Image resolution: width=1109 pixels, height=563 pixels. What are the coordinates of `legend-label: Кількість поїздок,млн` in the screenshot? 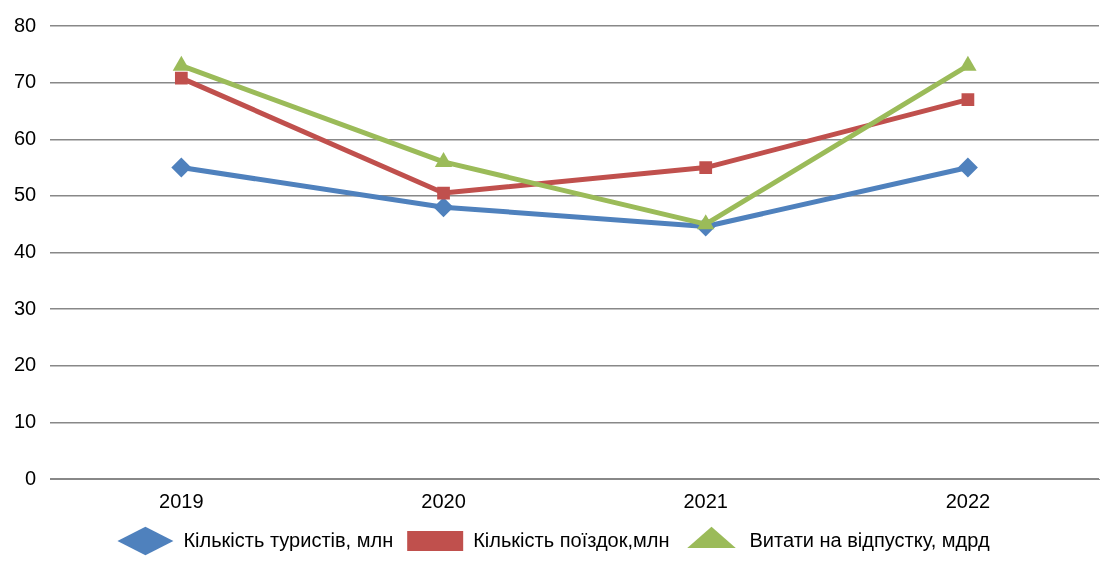 It's located at (571, 539).